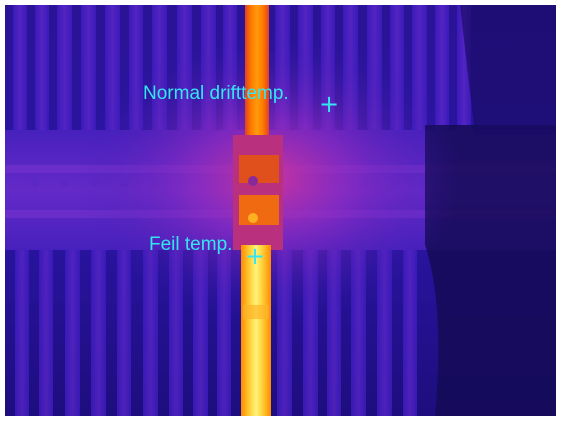 The image size is (561, 421). I want to click on annotation-label-fault: Feil temp., so click(191, 244).